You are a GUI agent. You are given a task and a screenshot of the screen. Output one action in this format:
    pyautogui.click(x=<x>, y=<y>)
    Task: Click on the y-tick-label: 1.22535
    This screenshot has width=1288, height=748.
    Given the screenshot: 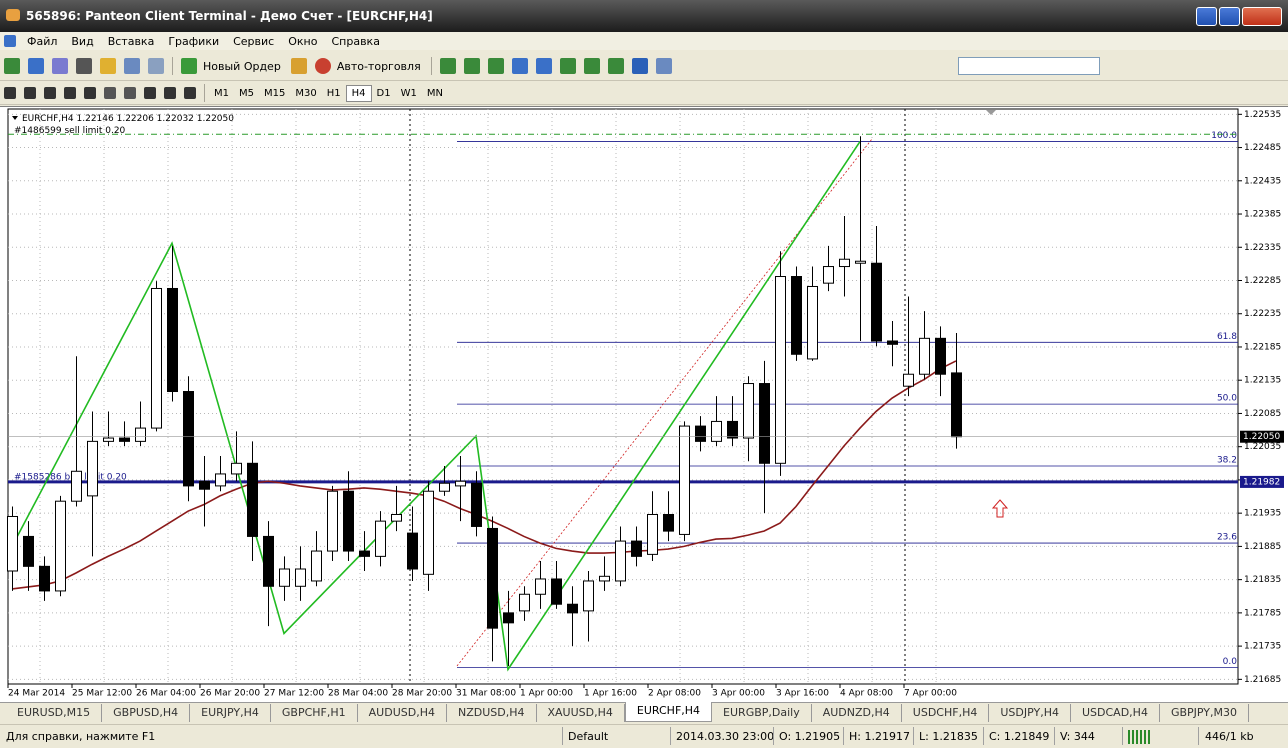 What is the action you would take?
    pyautogui.click(x=1262, y=115)
    